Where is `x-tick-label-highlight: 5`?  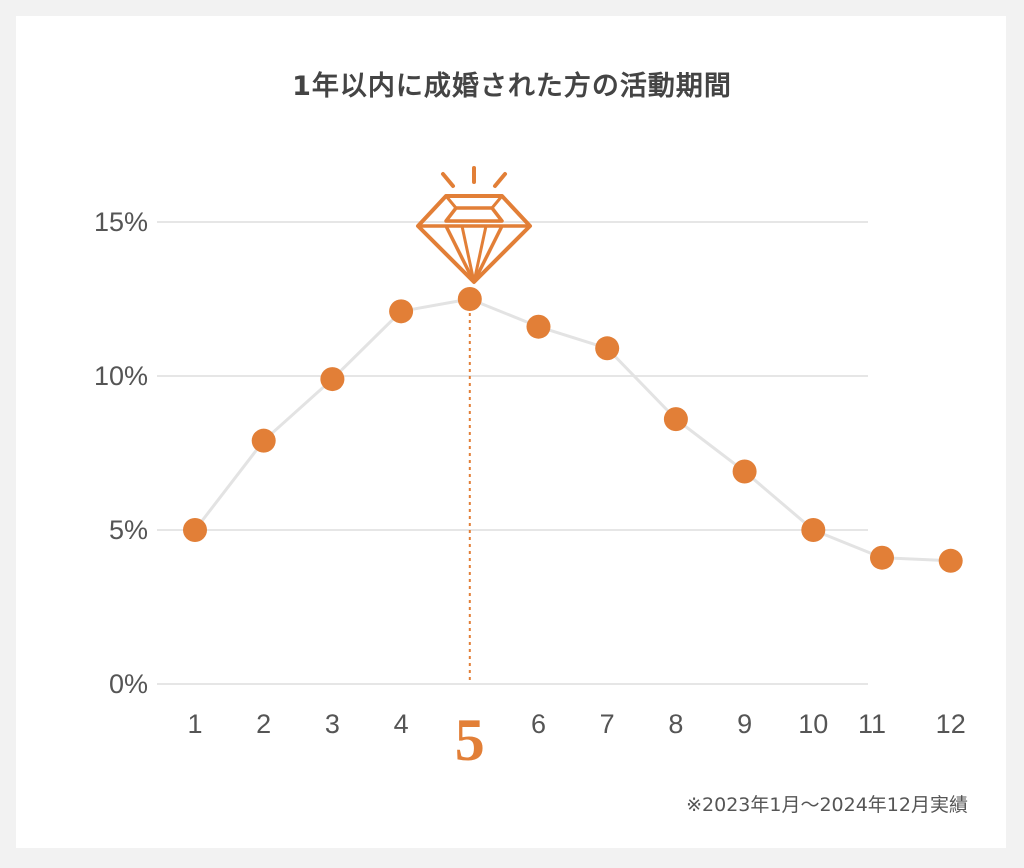 x-tick-label-highlight: 5 is located at coordinates (470, 740).